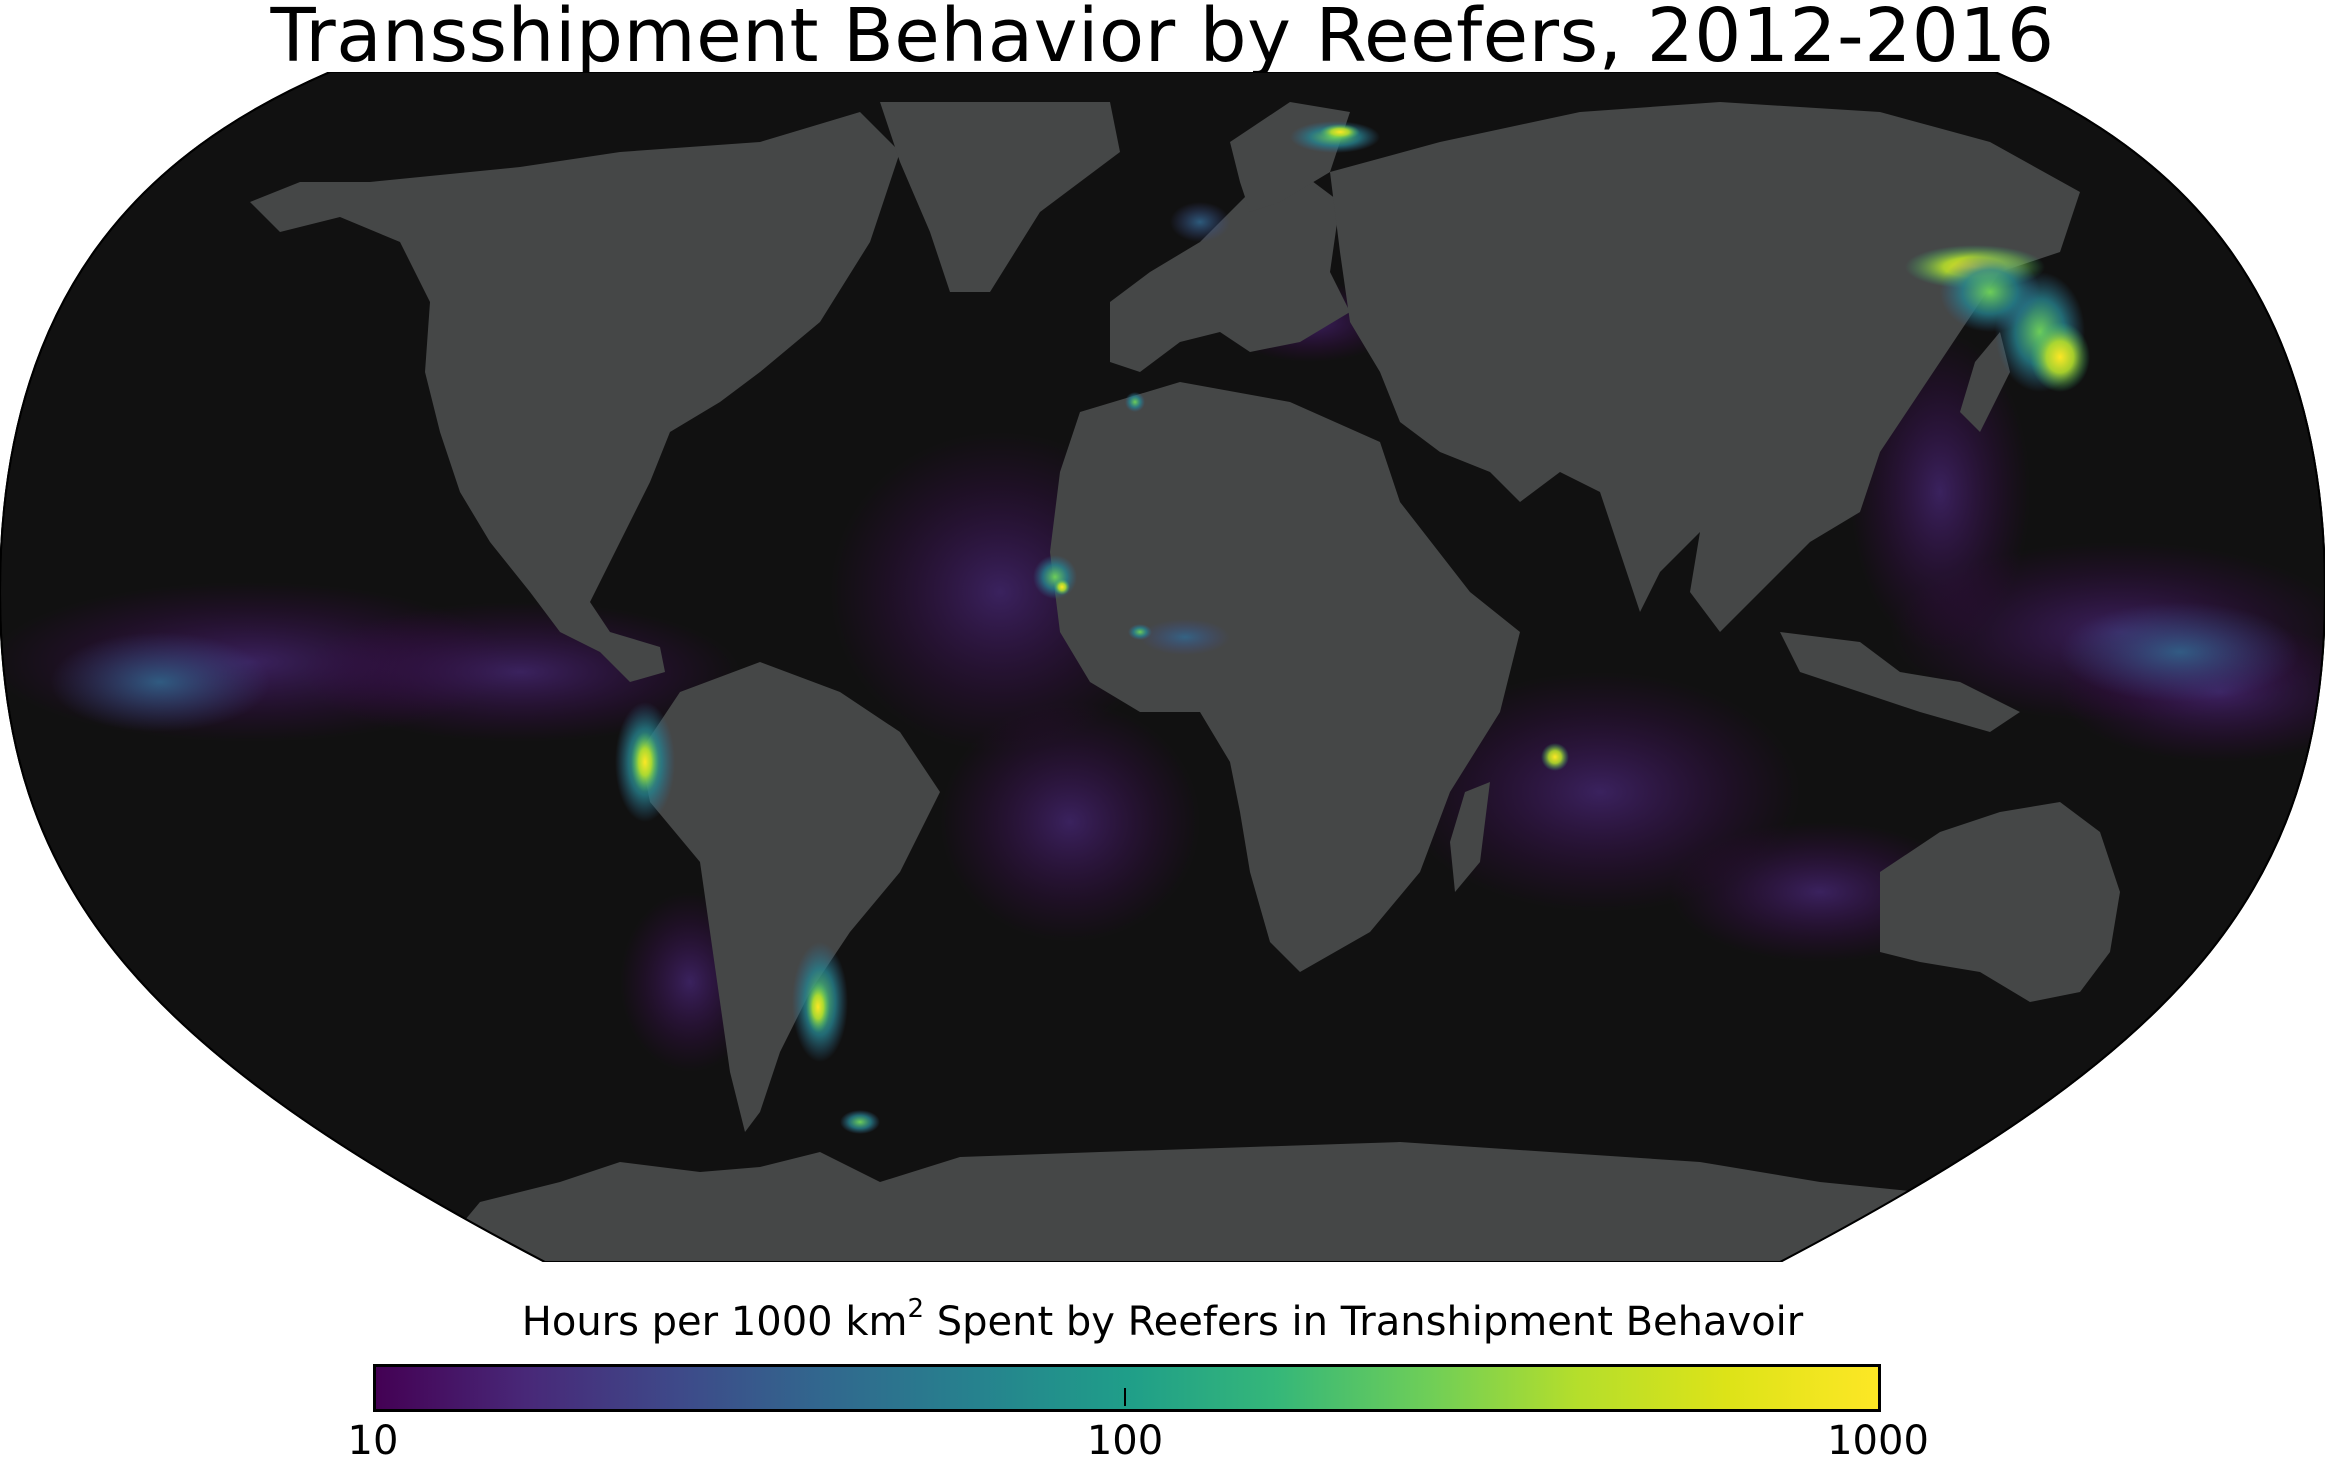 The height and width of the screenshot is (1466, 2325). What do you see at coordinates (1127, 1388) in the screenshot?
I see `colorbar` at bounding box center [1127, 1388].